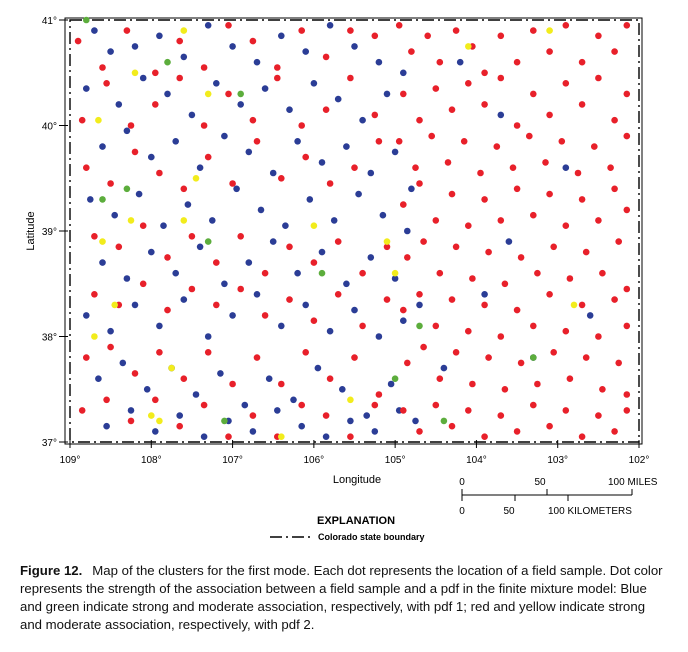  Describe the element at coordinates (49, 21) in the screenshot. I see `y-tick-label: 41°` at that location.